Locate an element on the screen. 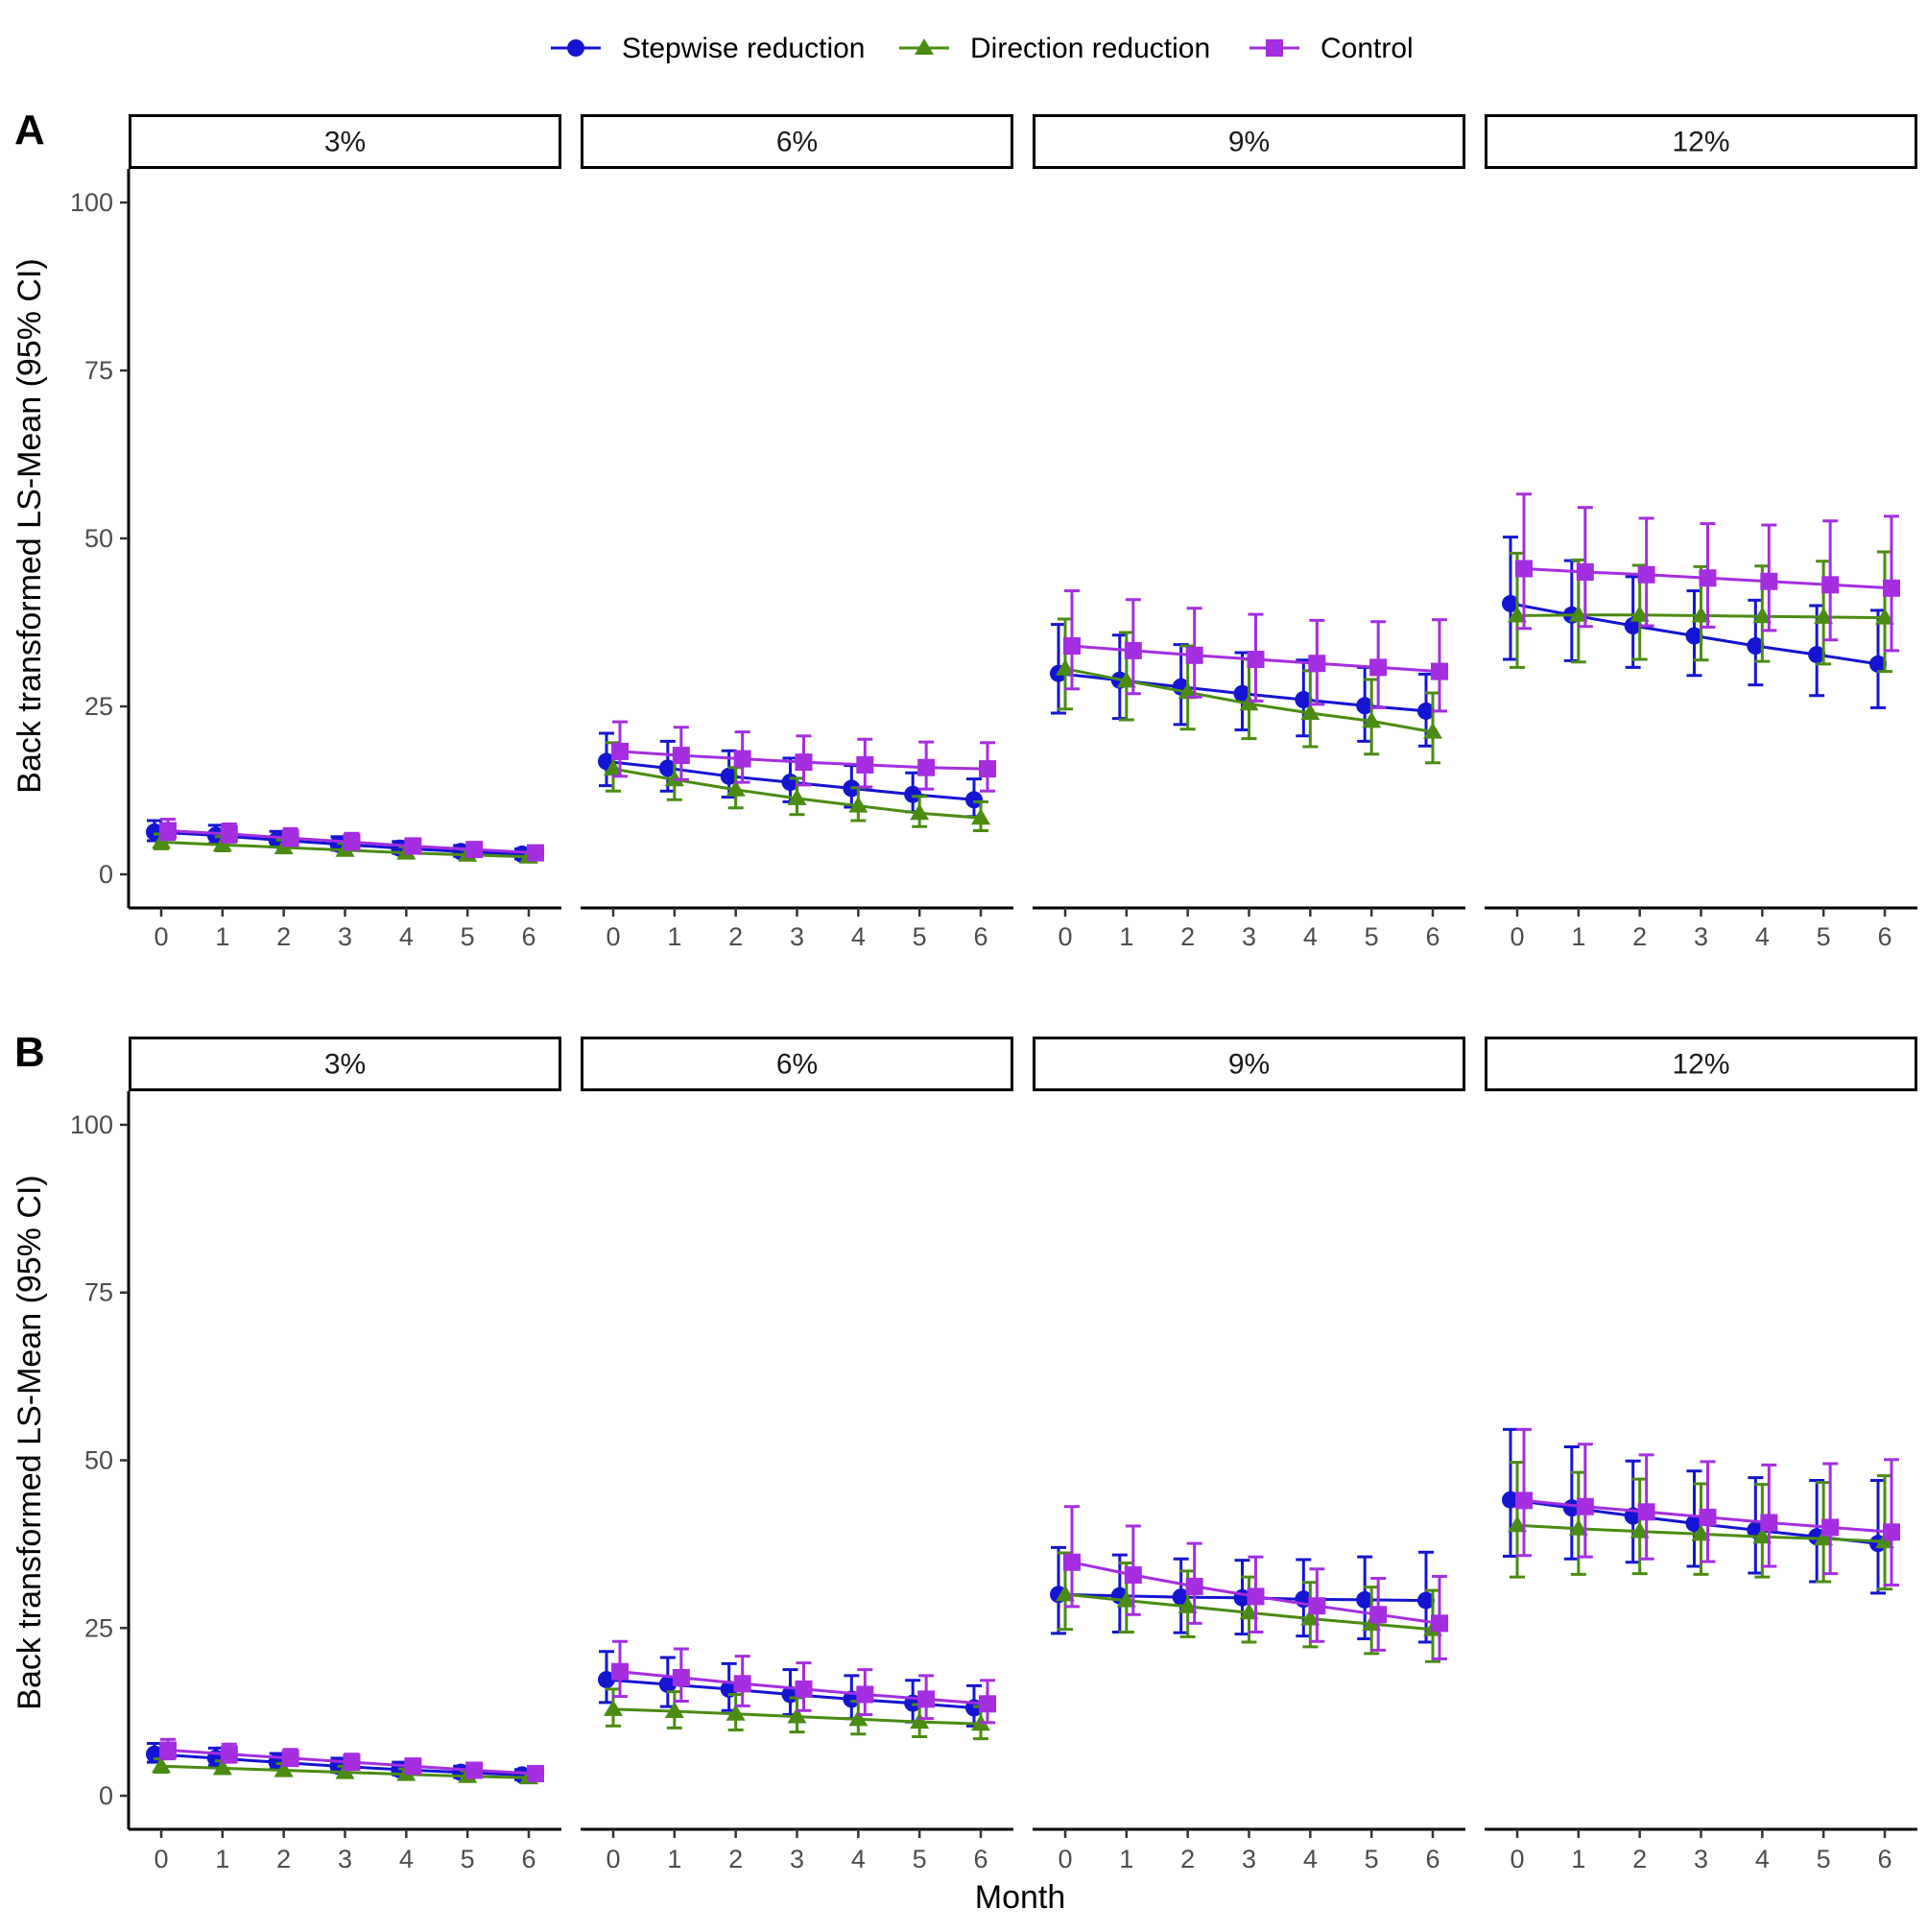 This screenshot has height=1932, width=1927. legend-item-stepwise-reduction: Stepwise reduction is located at coordinates (708, 48).